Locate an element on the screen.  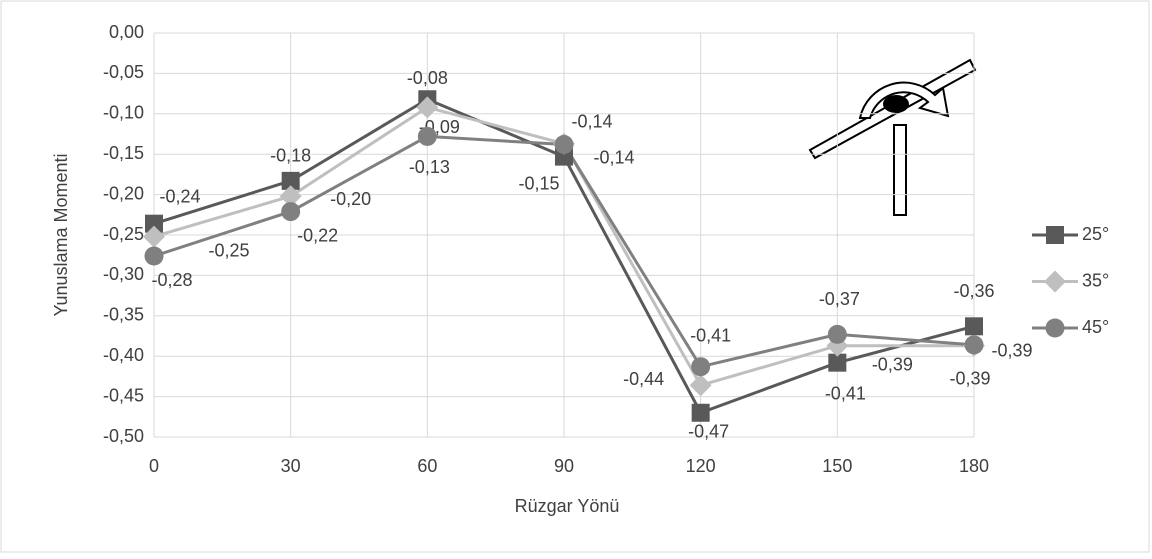
data-label: -0,20 is located at coordinates (350, 199).